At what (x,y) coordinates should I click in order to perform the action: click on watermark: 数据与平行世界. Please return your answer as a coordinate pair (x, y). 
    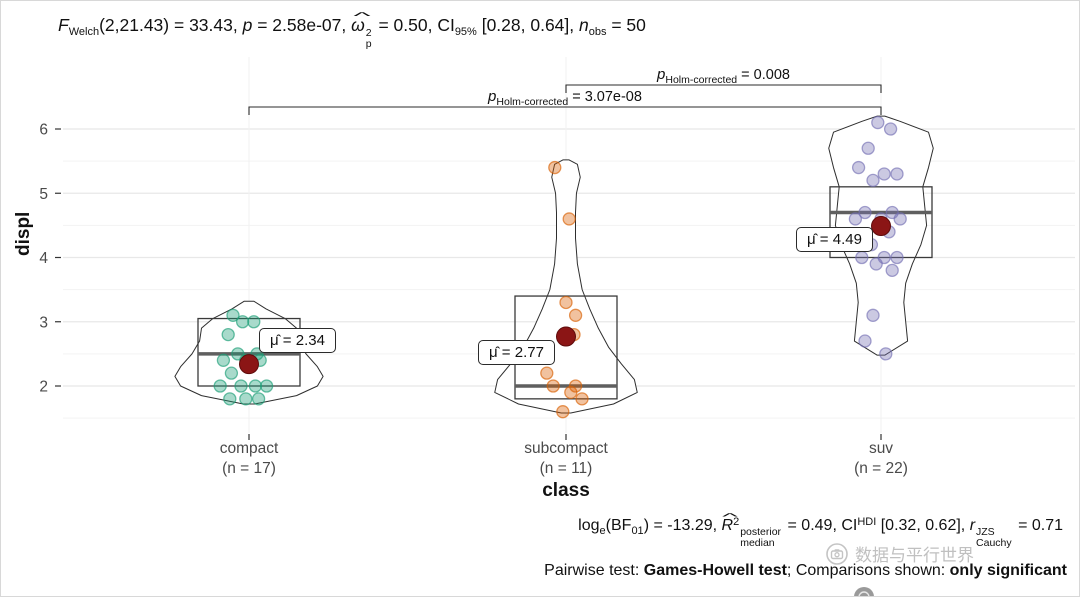
    Looking at the image, I should click on (899, 553).